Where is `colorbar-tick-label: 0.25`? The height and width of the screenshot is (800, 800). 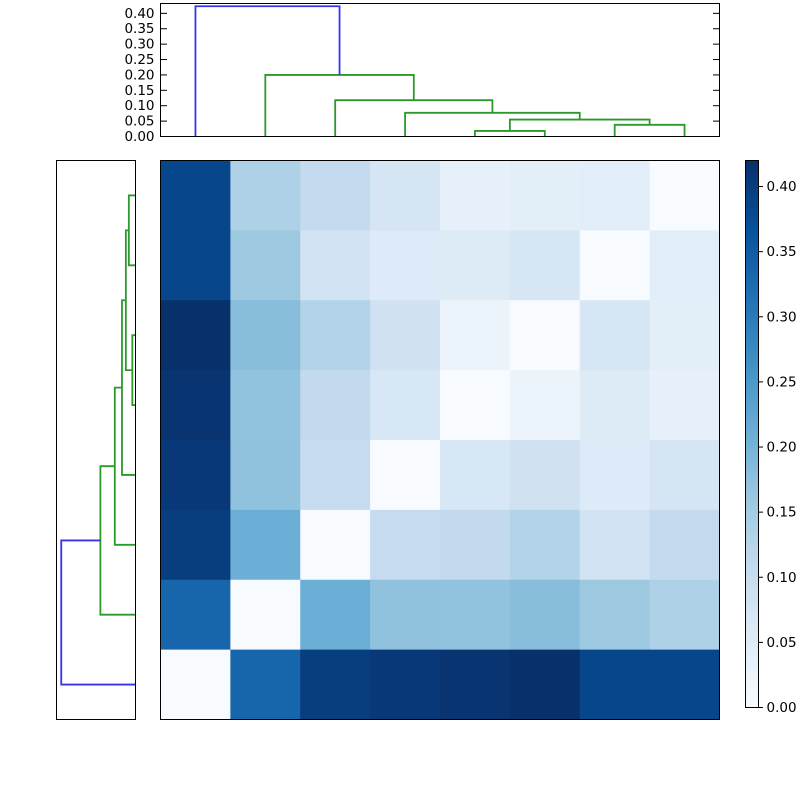 colorbar-tick-label: 0.25 is located at coordinates (782, 382).